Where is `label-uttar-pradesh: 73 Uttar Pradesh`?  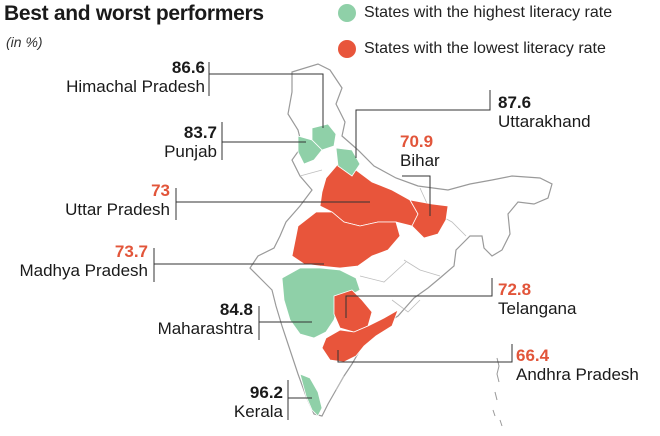
label-uttar-pradesh: 73 Uttar Pradesh is located at coordinates (117, 200).